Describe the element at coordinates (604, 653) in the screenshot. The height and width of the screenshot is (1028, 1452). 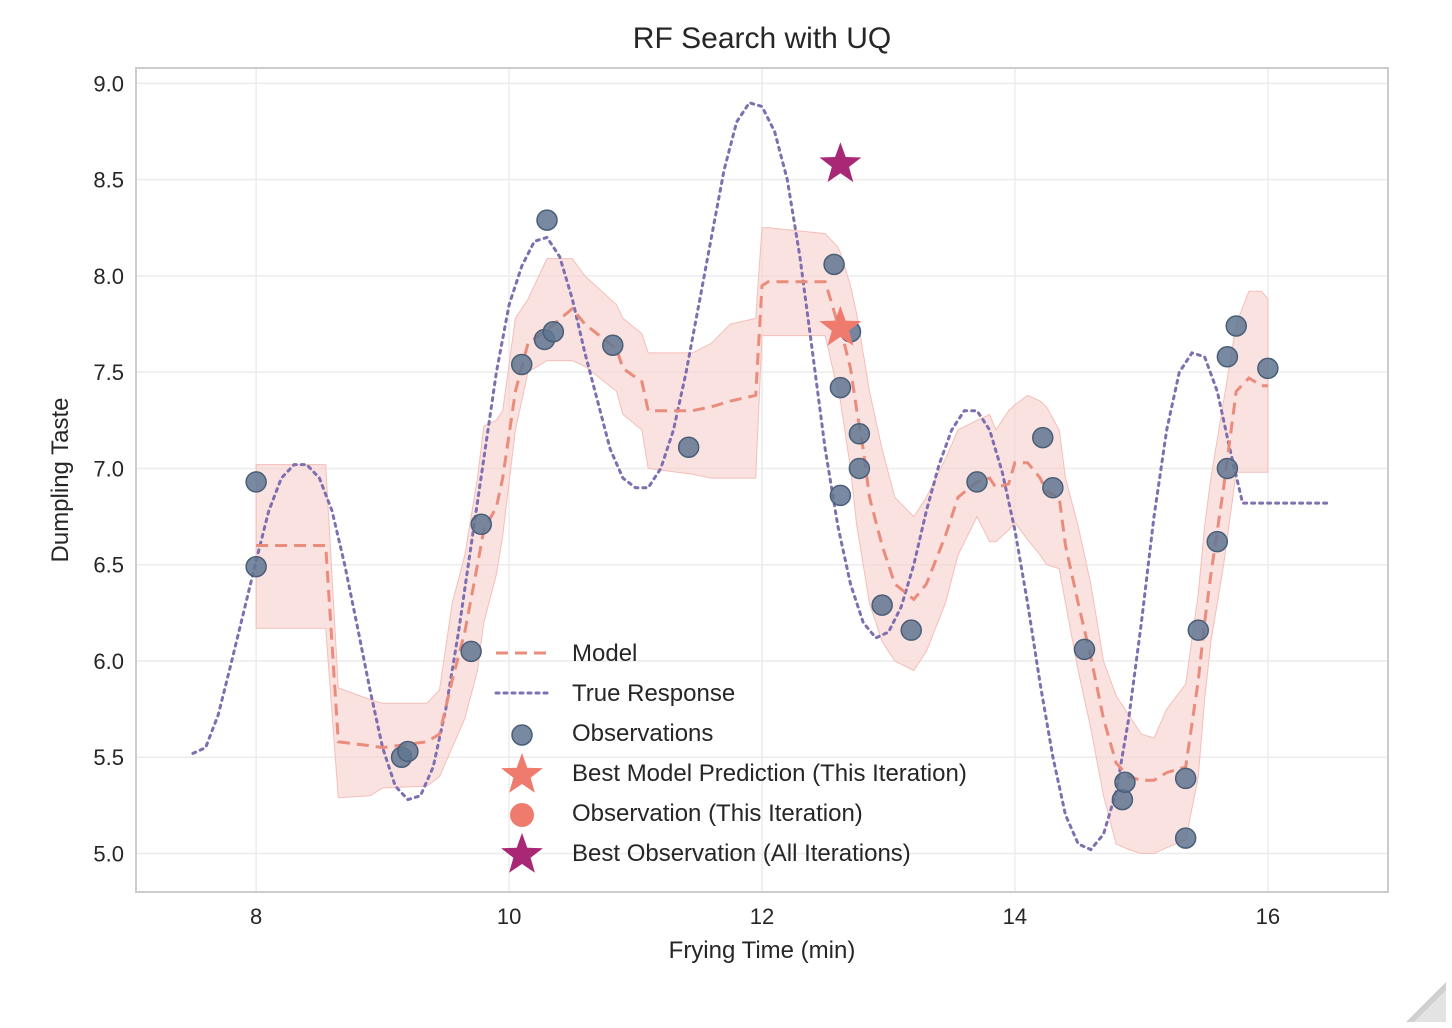
I see `legend-label: Model` at that location.